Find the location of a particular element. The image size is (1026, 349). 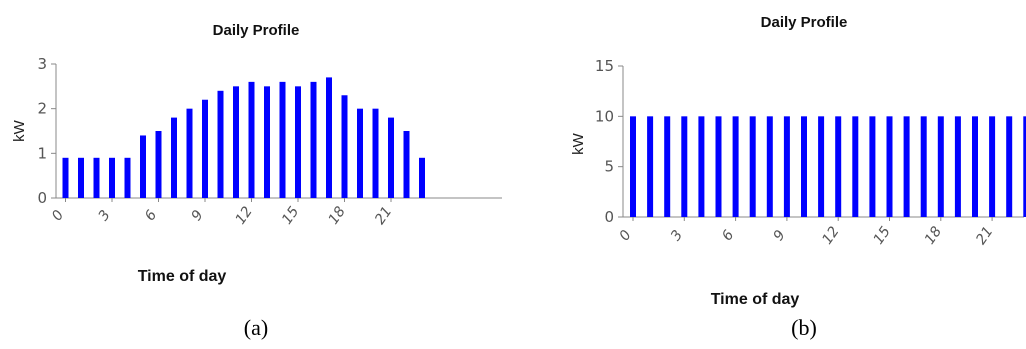

chart-a-xtick-label: 12 is located at coordinates (244, 216).